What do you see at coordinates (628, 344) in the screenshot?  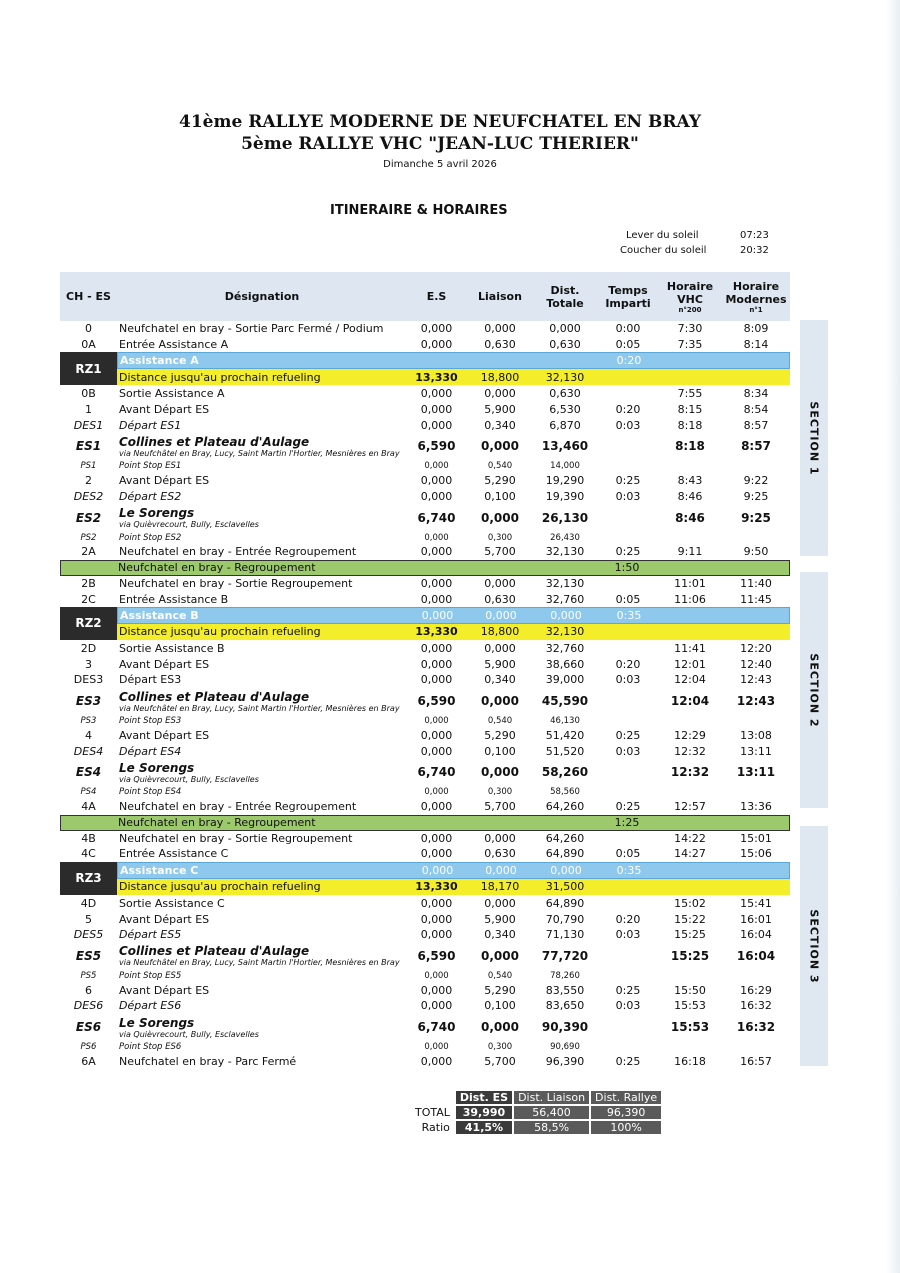 I see `cell-temps: 0:05` at bounding box center [628, 344].